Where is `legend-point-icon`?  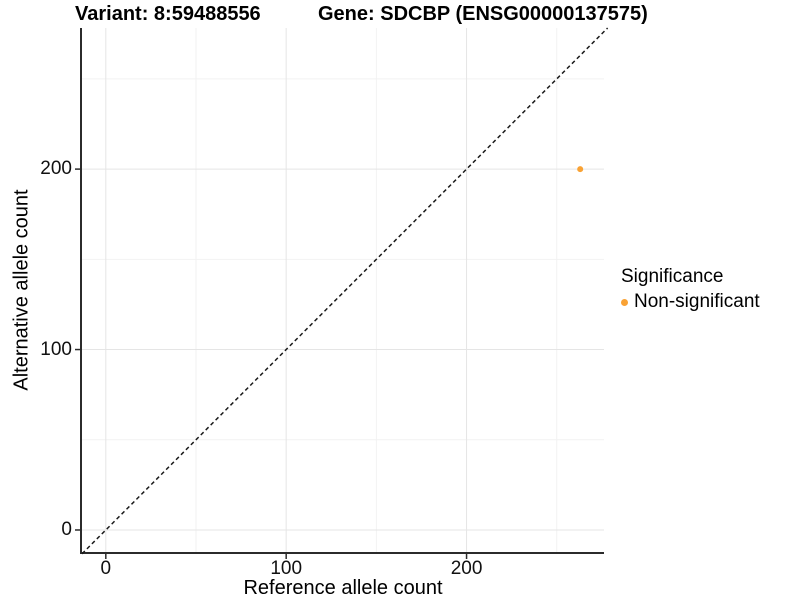 legend-point-icon is located at coordinates (624, 302).